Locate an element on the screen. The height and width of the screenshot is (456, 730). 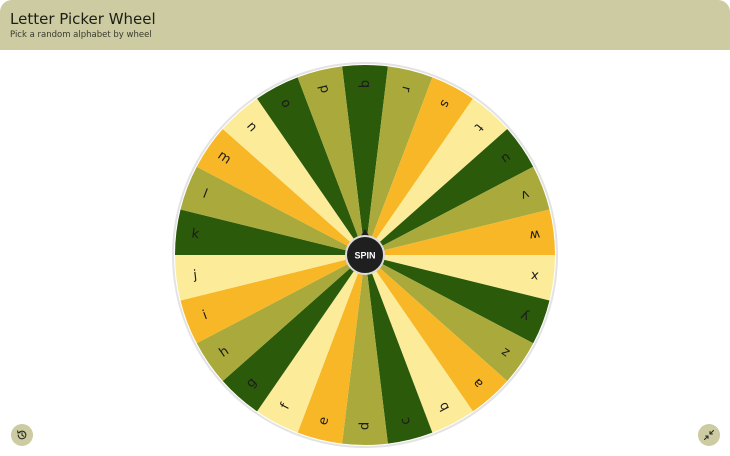
wheel-letter-r: r is located at coordinates (406, 89).